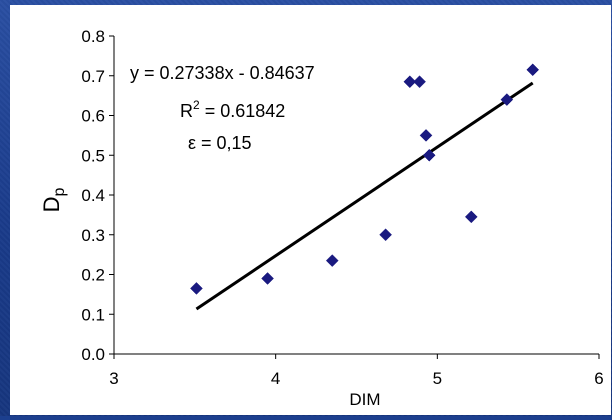  What do you see at coordinates (93, 235) in the screenshot?
I see `y-tick-label: 0.3` at bounding box center [93, 235].